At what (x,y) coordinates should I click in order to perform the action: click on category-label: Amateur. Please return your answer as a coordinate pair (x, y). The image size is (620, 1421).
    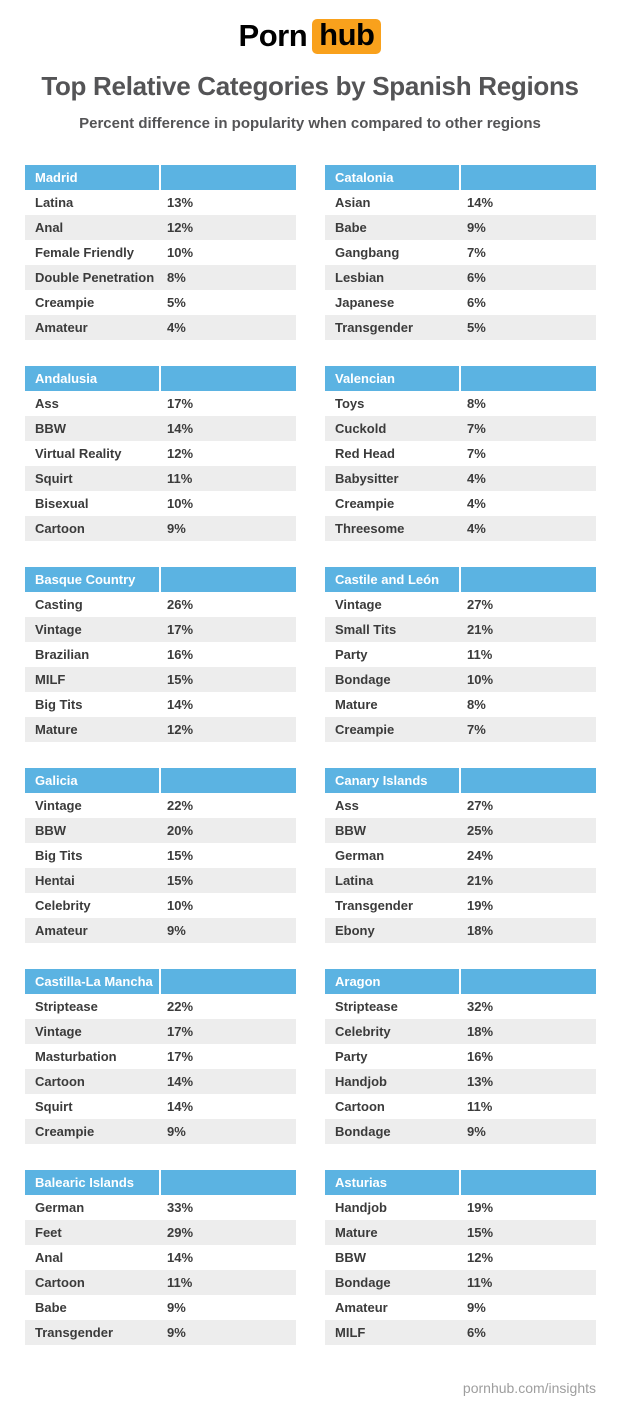
    Looking at the image, I should click on (61, 930).